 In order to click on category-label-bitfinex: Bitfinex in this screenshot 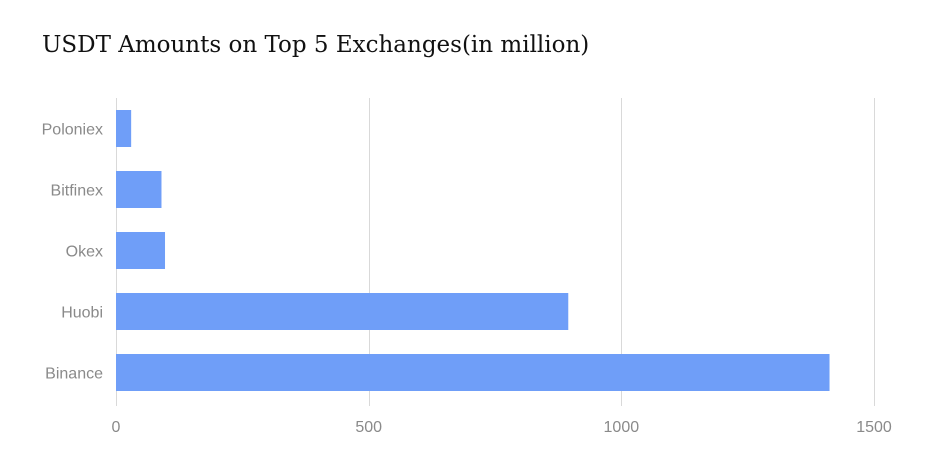, I will do `click(77, 191)`.